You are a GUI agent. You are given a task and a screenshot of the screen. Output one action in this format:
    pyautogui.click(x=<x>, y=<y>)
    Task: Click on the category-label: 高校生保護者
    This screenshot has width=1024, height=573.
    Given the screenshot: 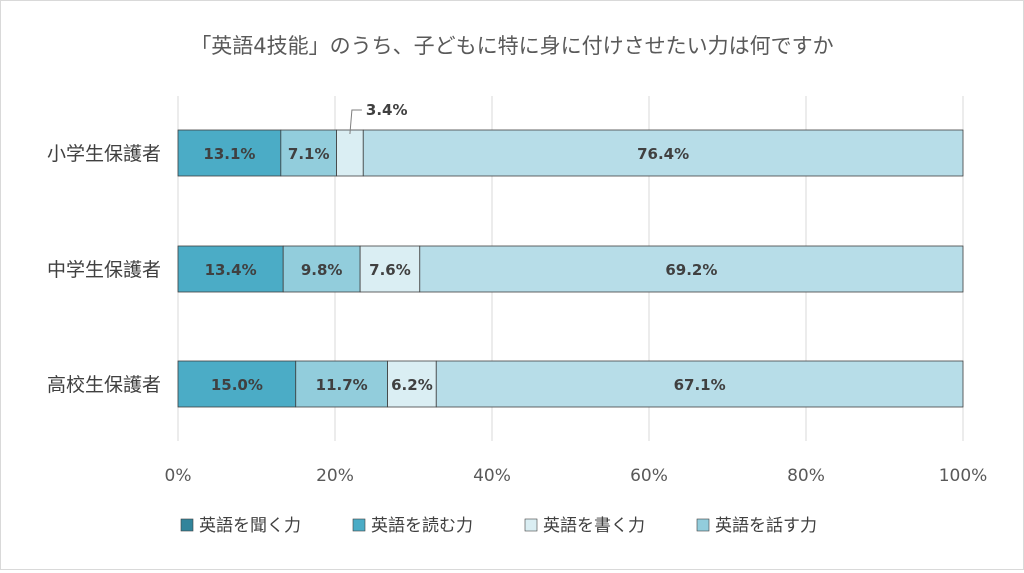 What is the action you would take?
    pyautogui.click(x=104, y=385)
    